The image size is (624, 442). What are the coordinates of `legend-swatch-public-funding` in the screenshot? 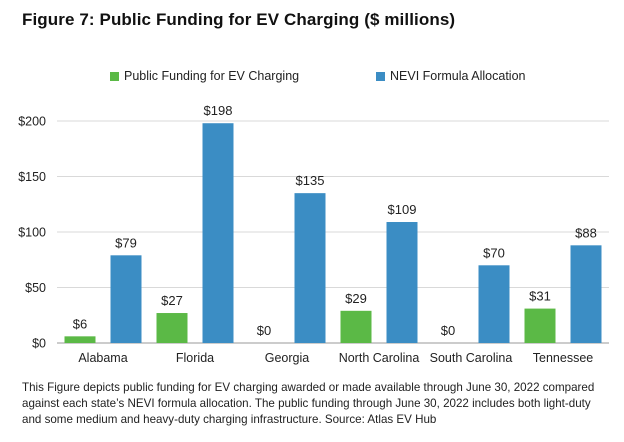 It's located at (114, 76).